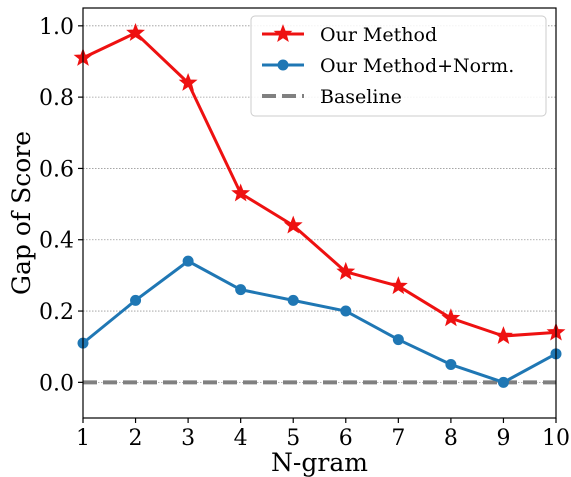  I want to click on x-axis-ticks: 1 2 3 4 5 6 7 8 9 10, so click(323, 434).